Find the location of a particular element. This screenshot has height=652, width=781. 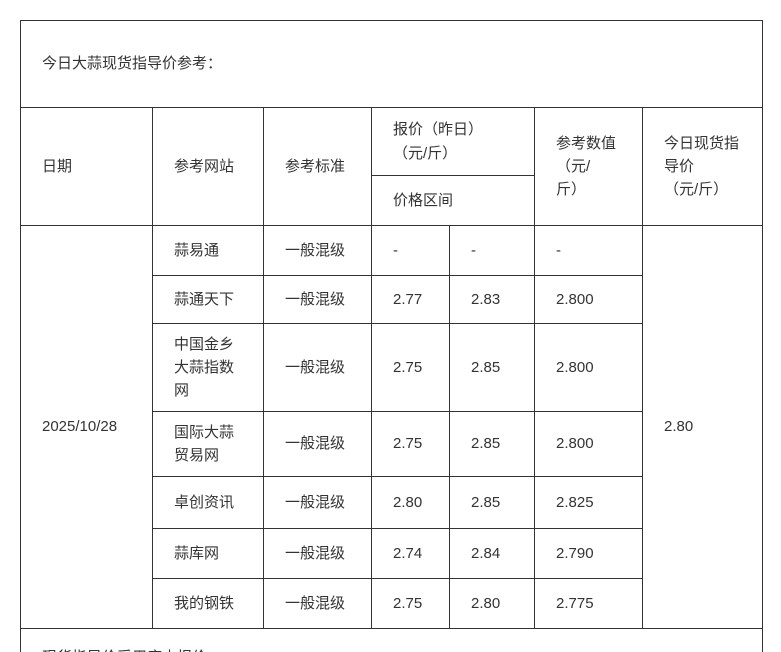

footer-row: 现货指导价采用库内报价。 is located at coordinates (391, 640).